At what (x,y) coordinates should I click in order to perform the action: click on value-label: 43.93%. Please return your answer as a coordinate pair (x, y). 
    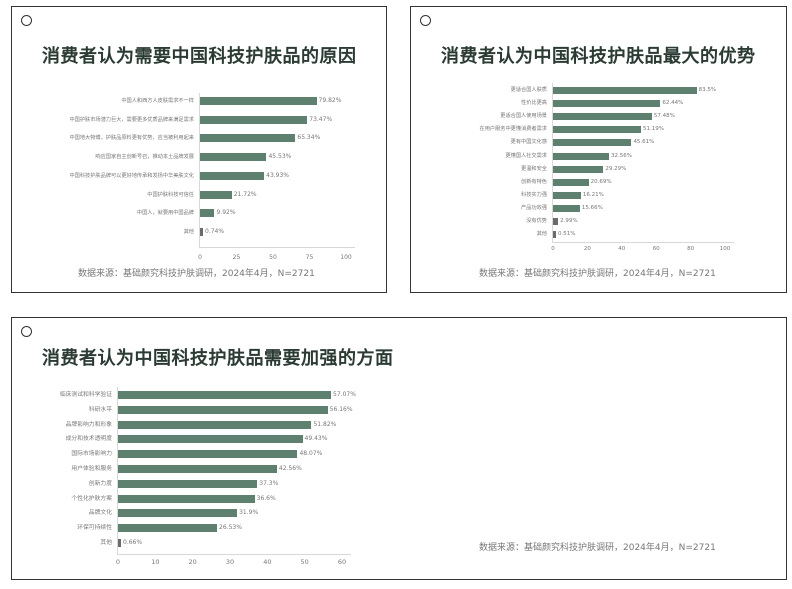
    Looking at the image, I should click on (278, 175).